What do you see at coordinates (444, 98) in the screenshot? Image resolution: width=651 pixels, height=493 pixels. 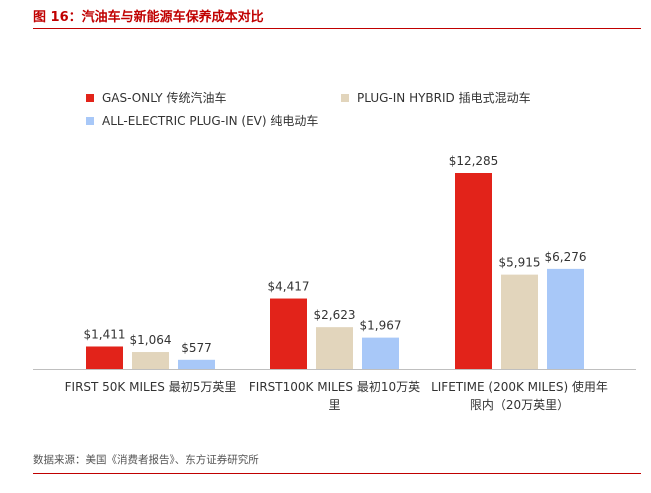 I see `legend-label-hybrid: PLUG-IN HYBRID 插电式混动车` at bounding box center [444, 98].